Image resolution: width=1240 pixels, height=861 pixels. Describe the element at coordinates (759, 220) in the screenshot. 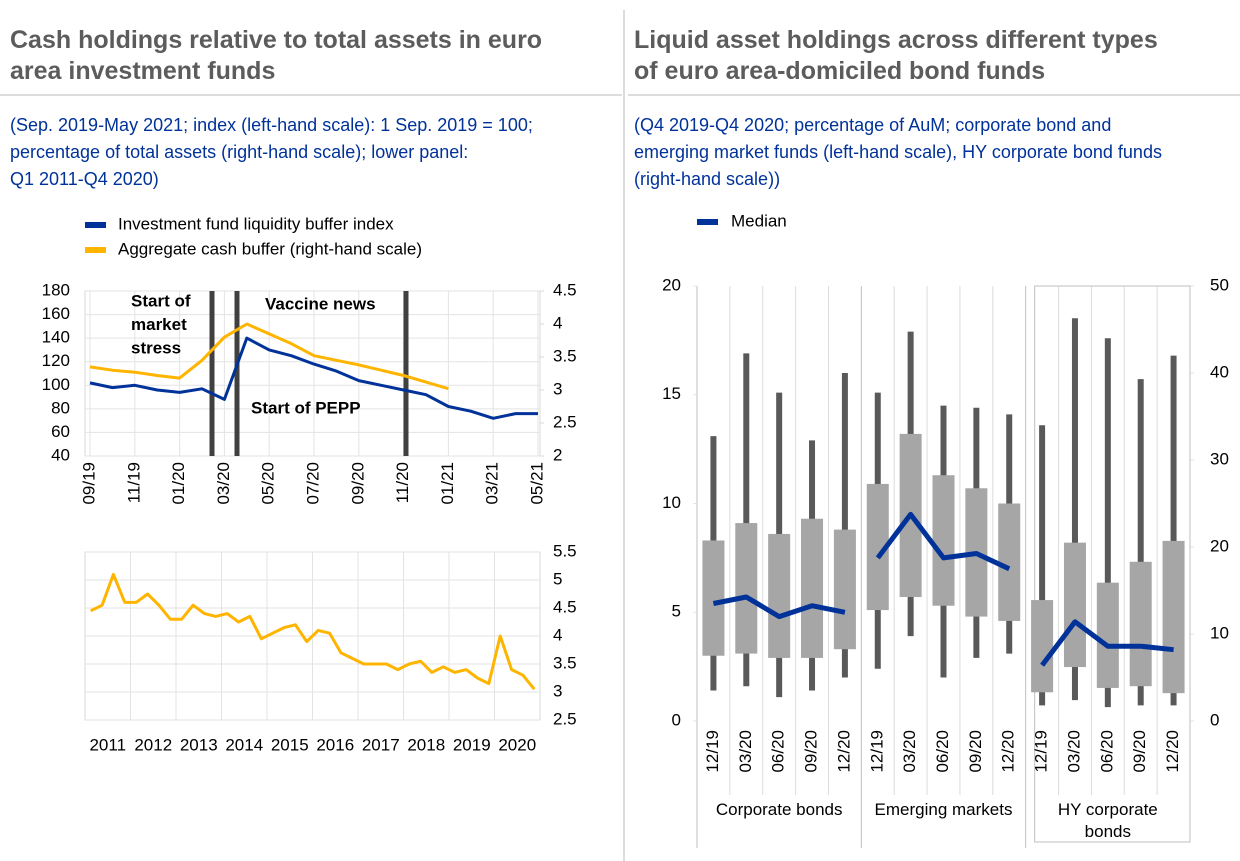

I see `legend-label: Median` at that location.